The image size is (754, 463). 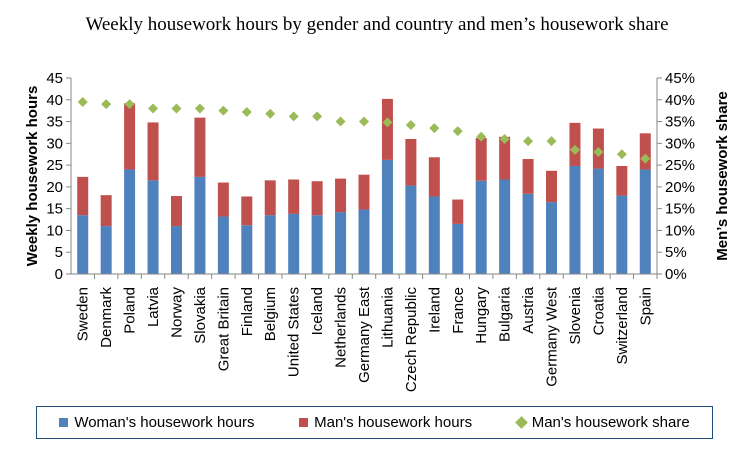 I want to click on legend-item-woman: Woman's housework hours, so click(x=156, y=422).